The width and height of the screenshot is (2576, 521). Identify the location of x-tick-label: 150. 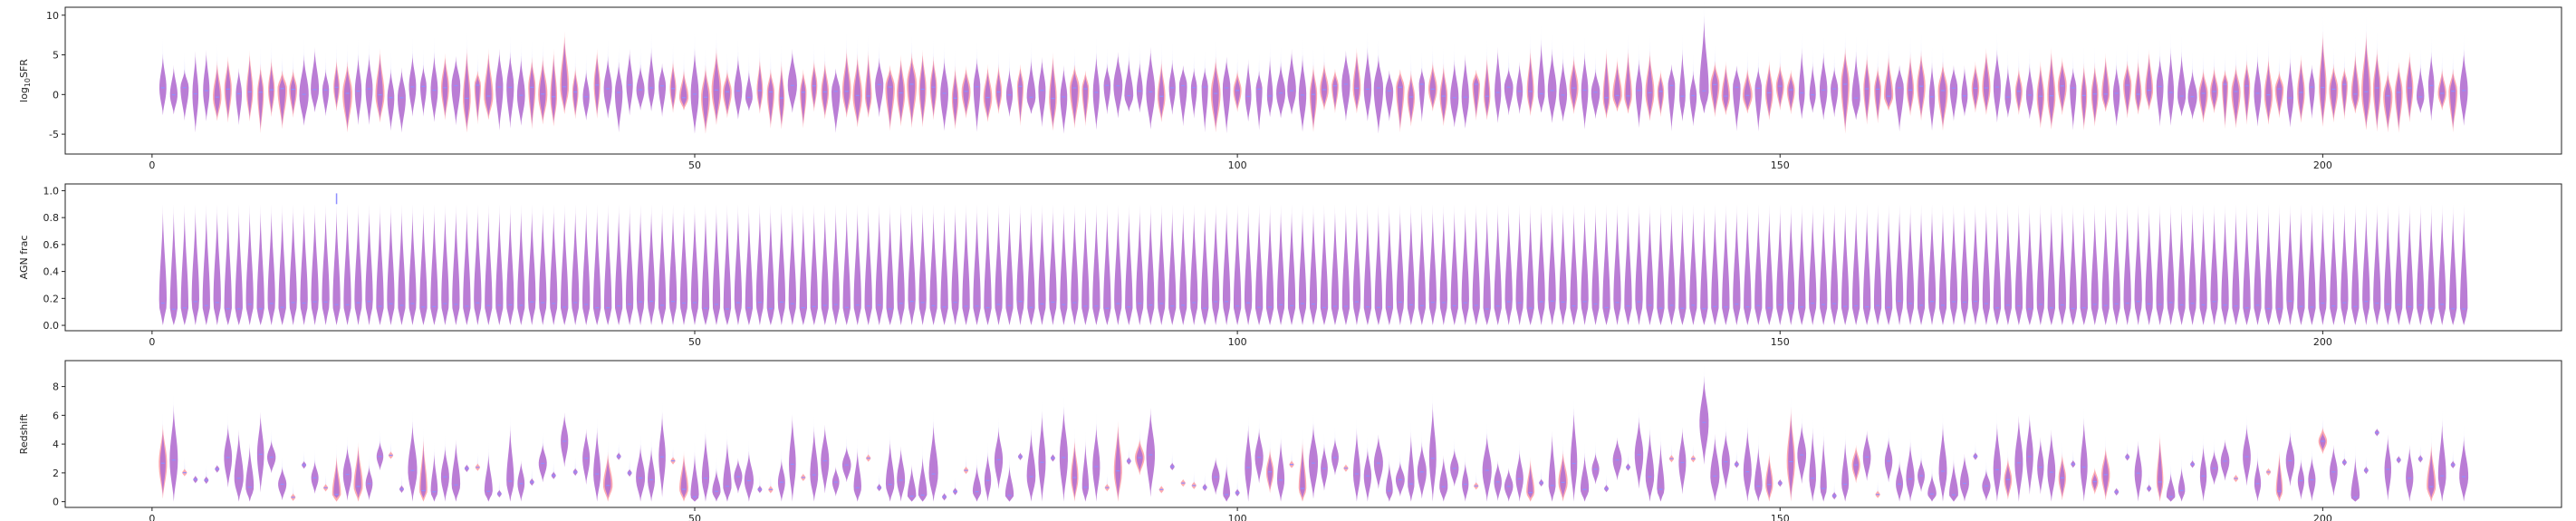
(1780, 165).